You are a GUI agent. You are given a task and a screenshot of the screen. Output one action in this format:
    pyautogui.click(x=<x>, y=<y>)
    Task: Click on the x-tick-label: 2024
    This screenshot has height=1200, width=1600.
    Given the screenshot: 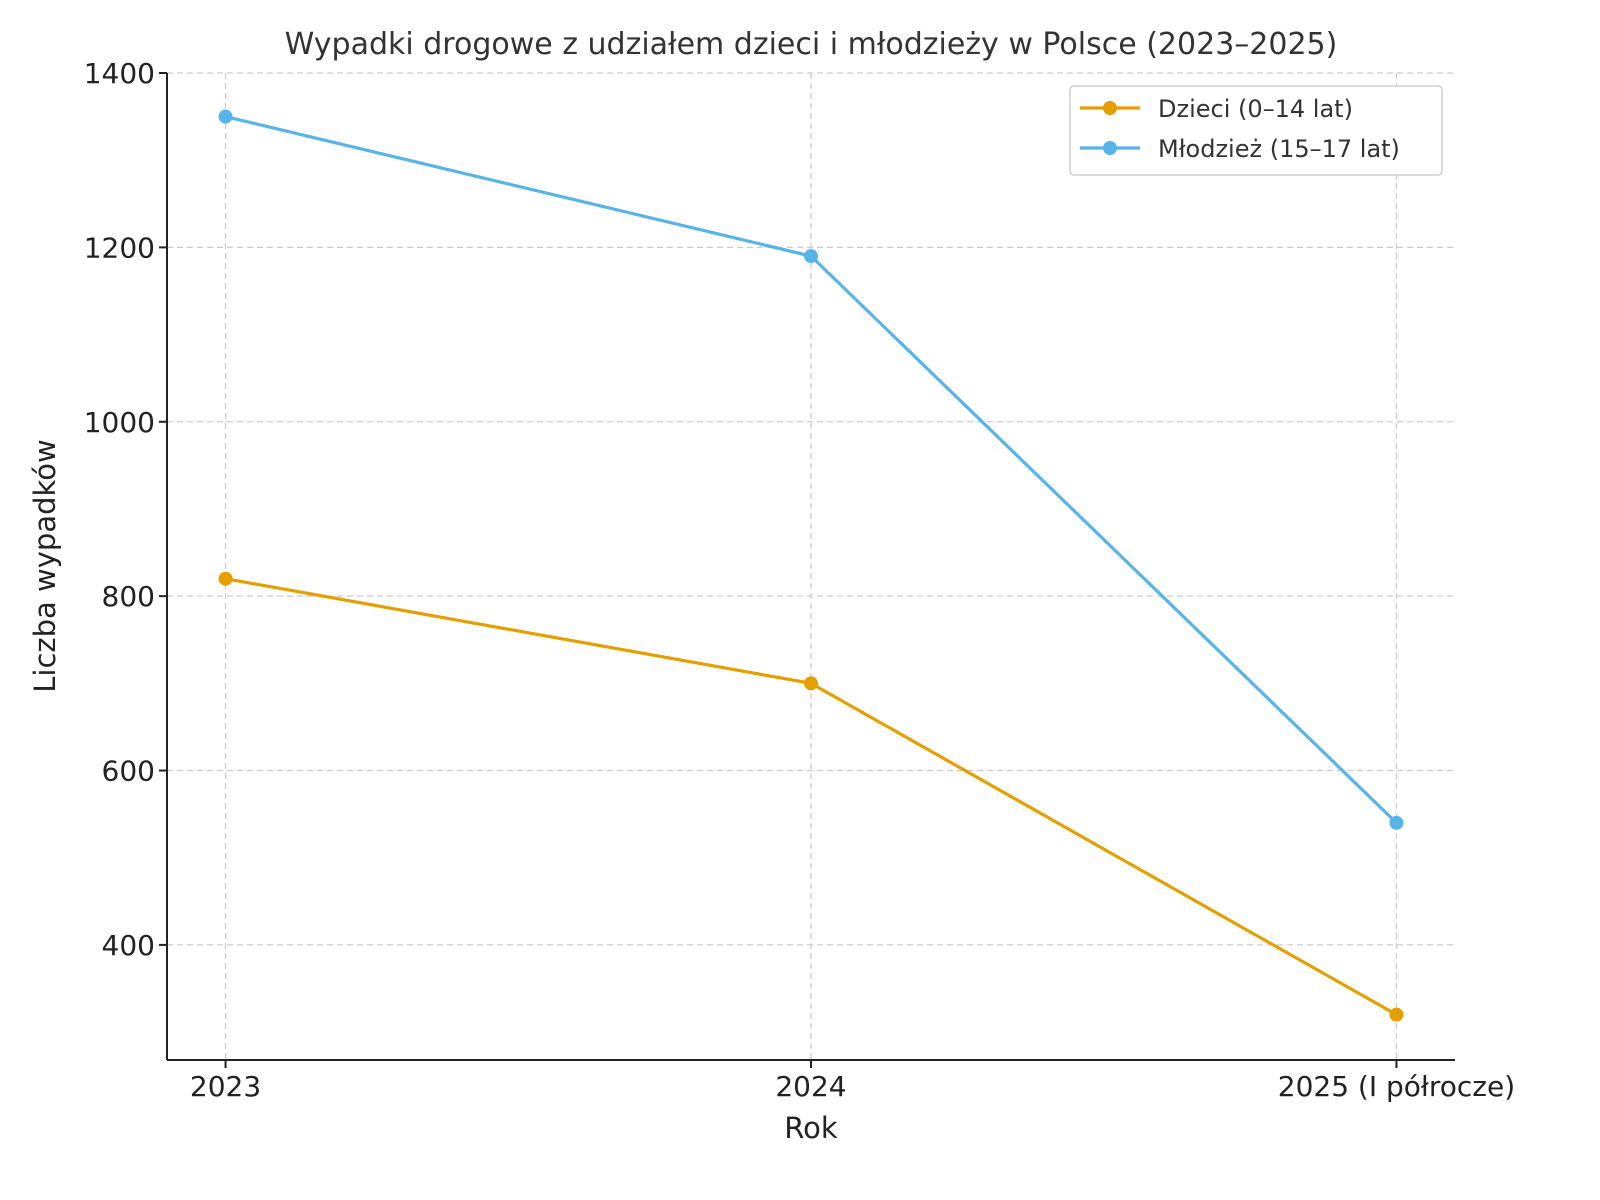 What is the action you would take?
    pyautogui.click(x=810, y=1086)
    